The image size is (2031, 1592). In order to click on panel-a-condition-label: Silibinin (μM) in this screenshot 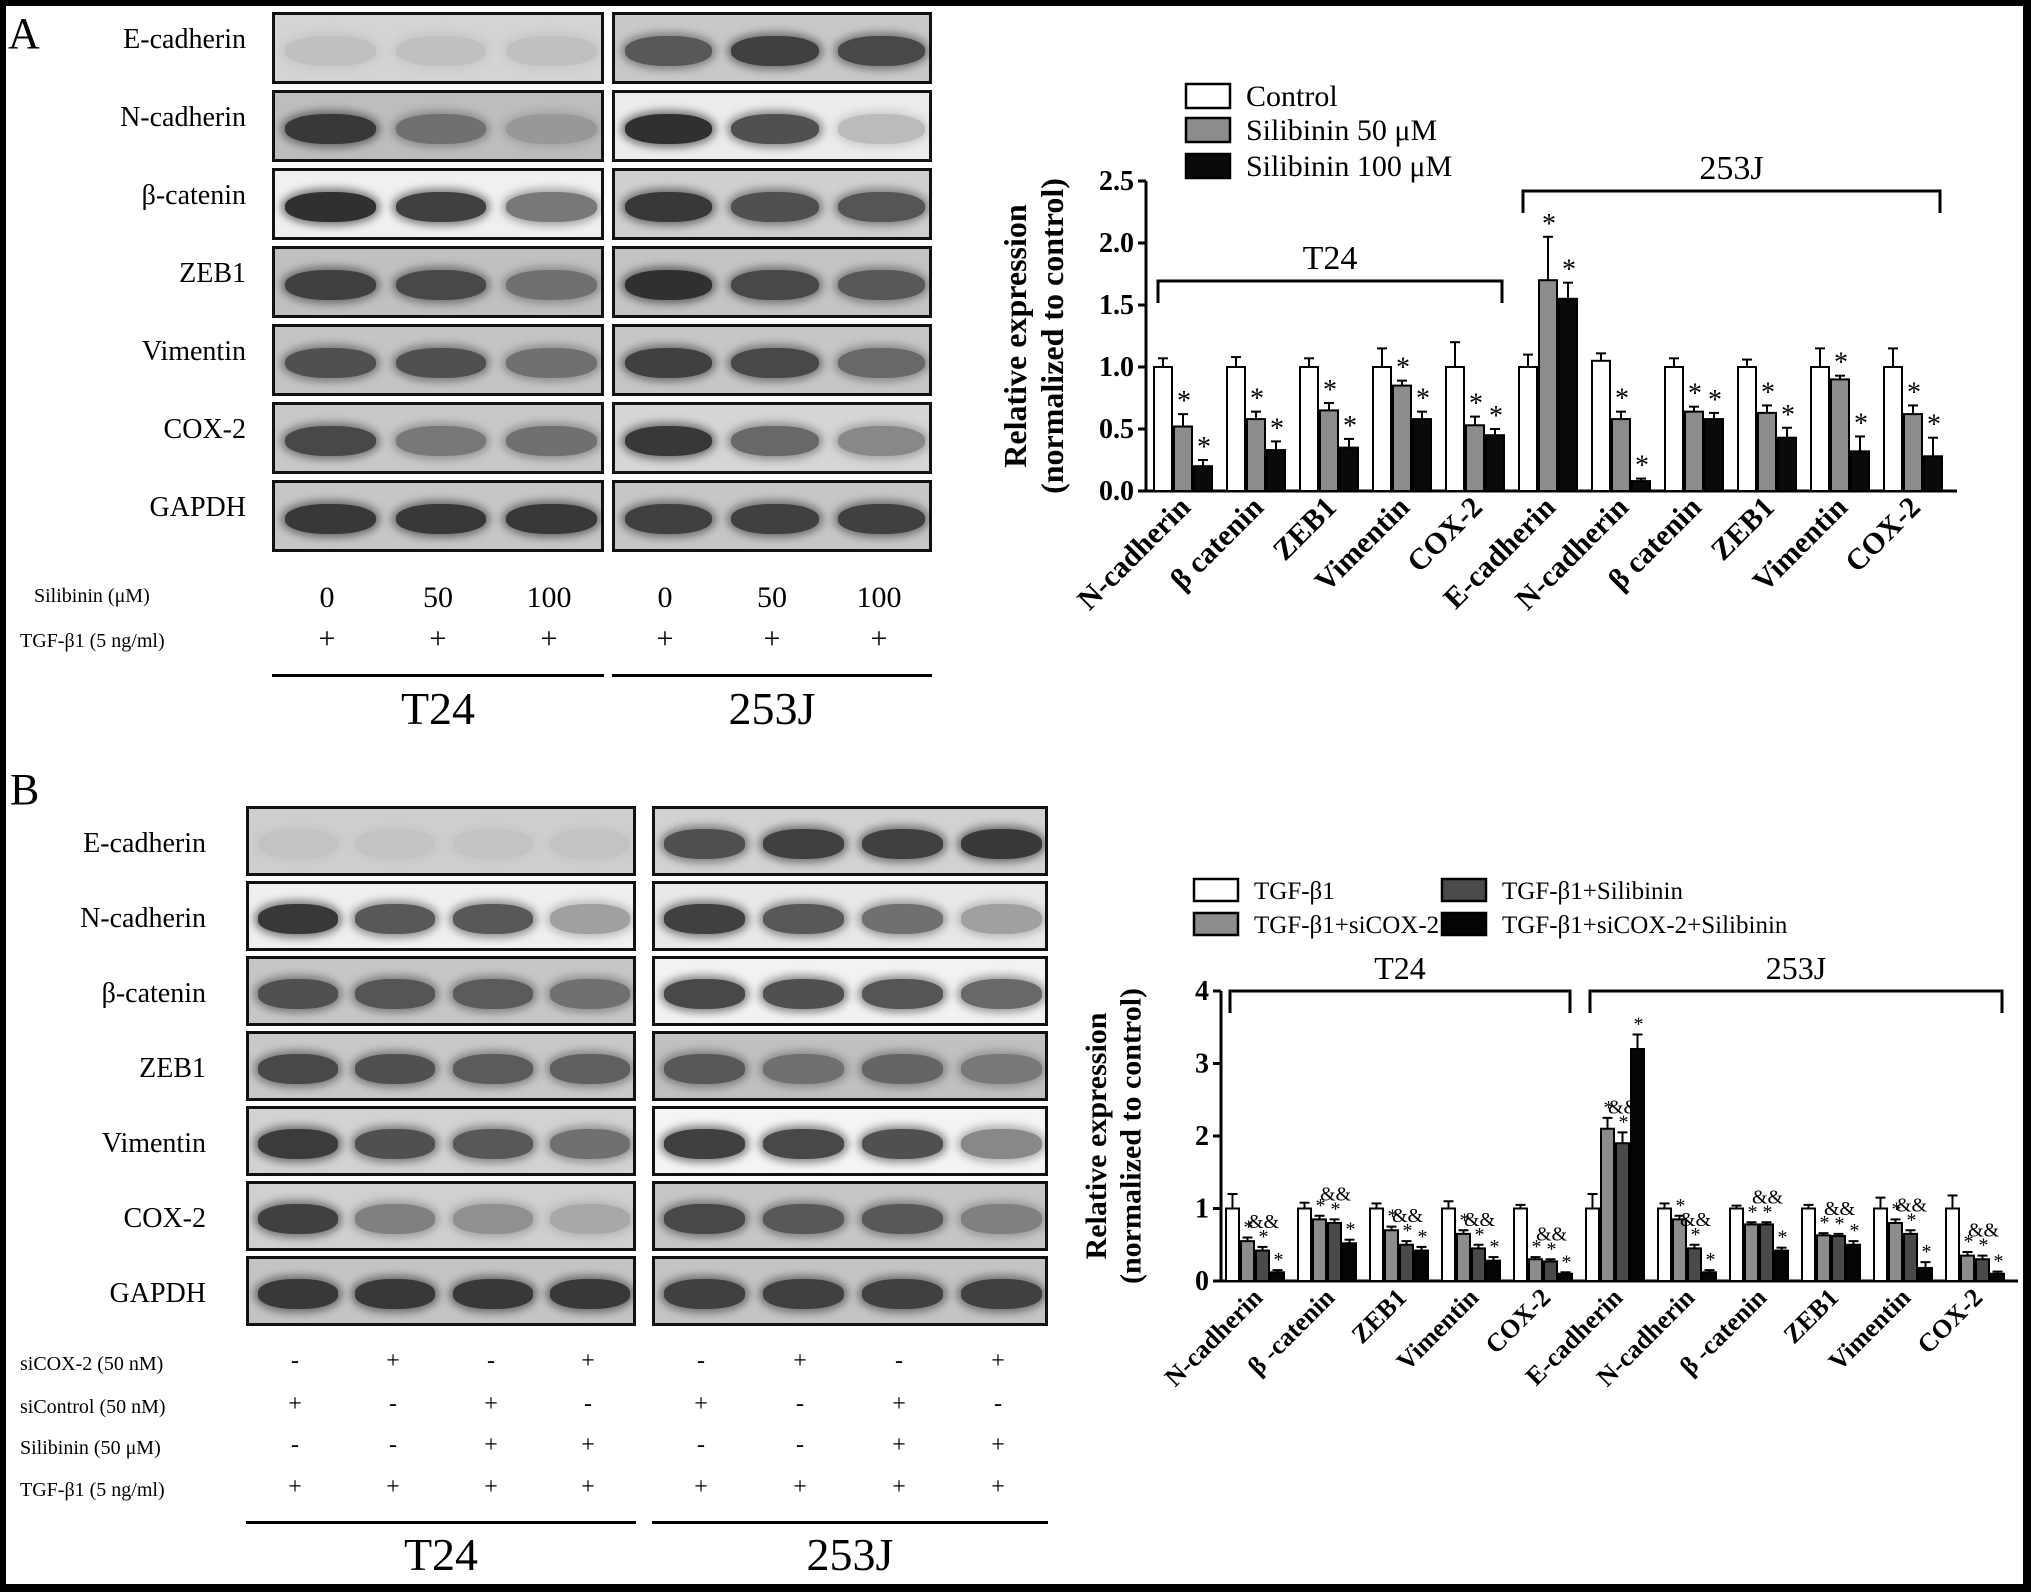, I will do `click(92, 596)`.